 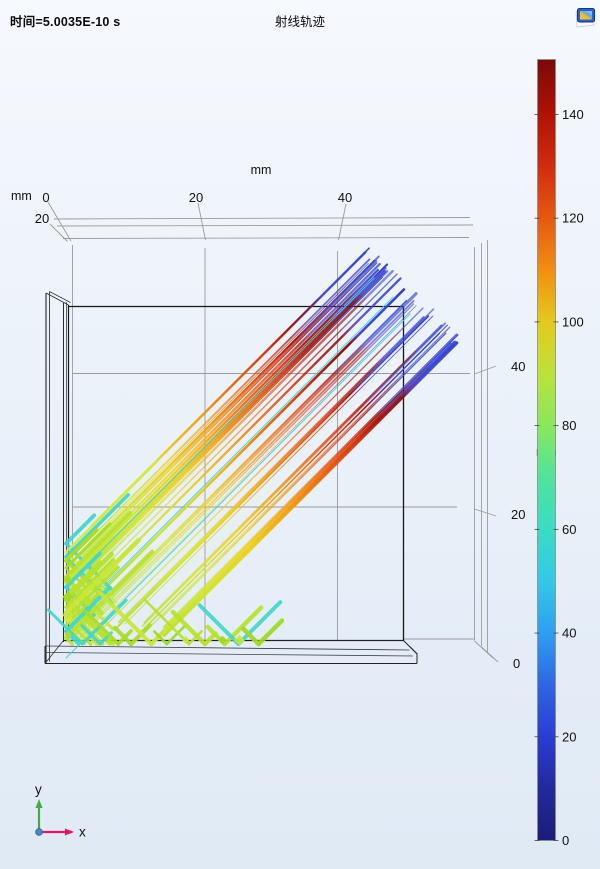 What do you see at coordinates (196, 197) in the screenshot?
I see `x-tick-20: 20` at bounding box center [196, 197].